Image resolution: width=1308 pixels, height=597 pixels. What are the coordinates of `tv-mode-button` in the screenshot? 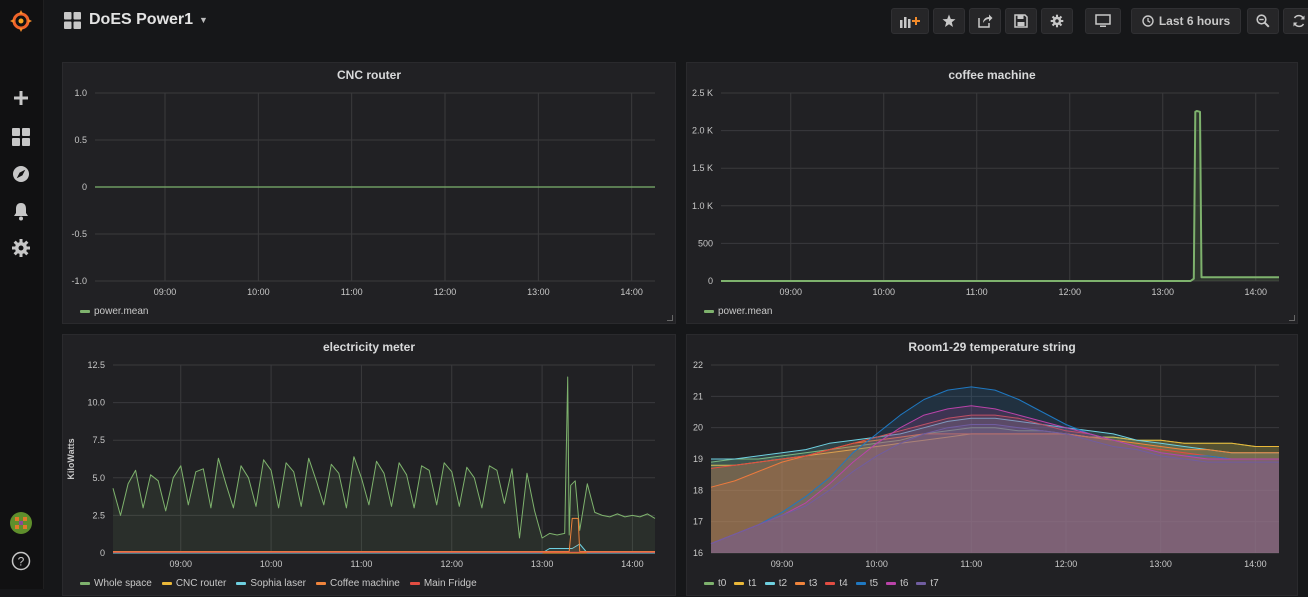 It's located at (1103, 21).